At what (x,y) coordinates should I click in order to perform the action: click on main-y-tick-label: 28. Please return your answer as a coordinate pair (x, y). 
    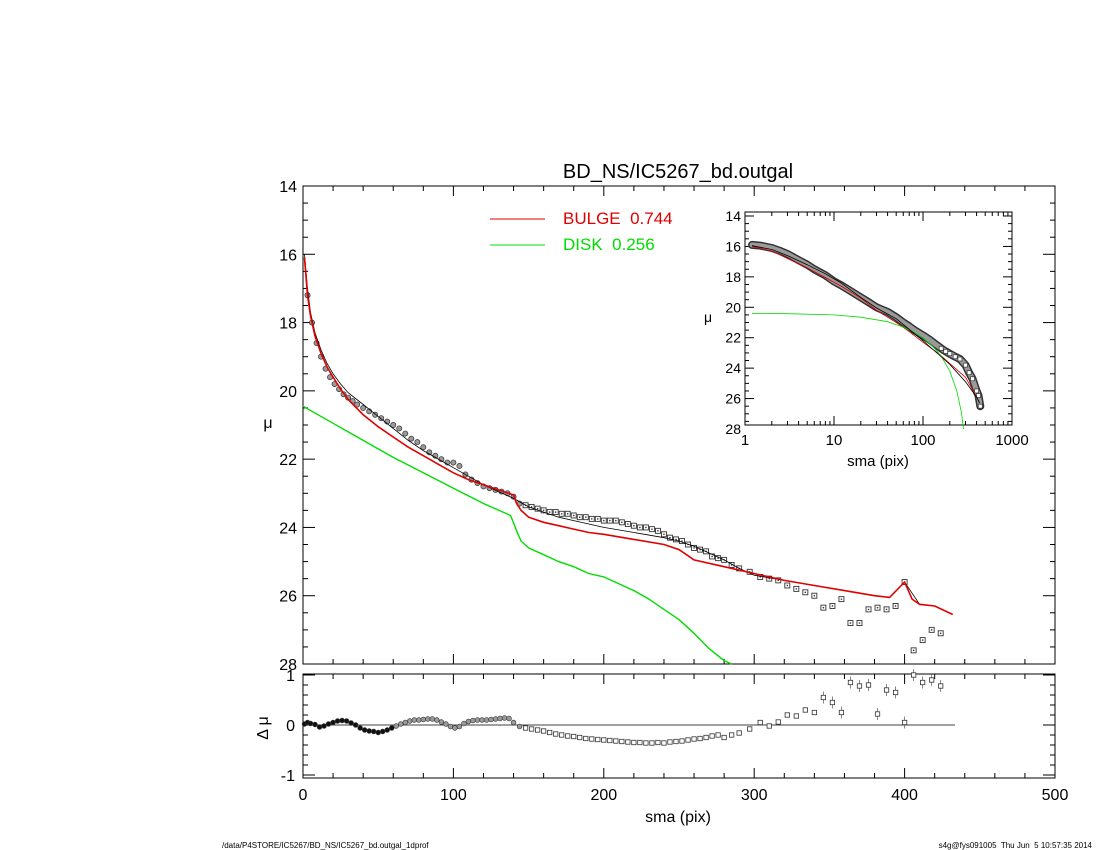
    Looking at the image, I should click on (288, 665).